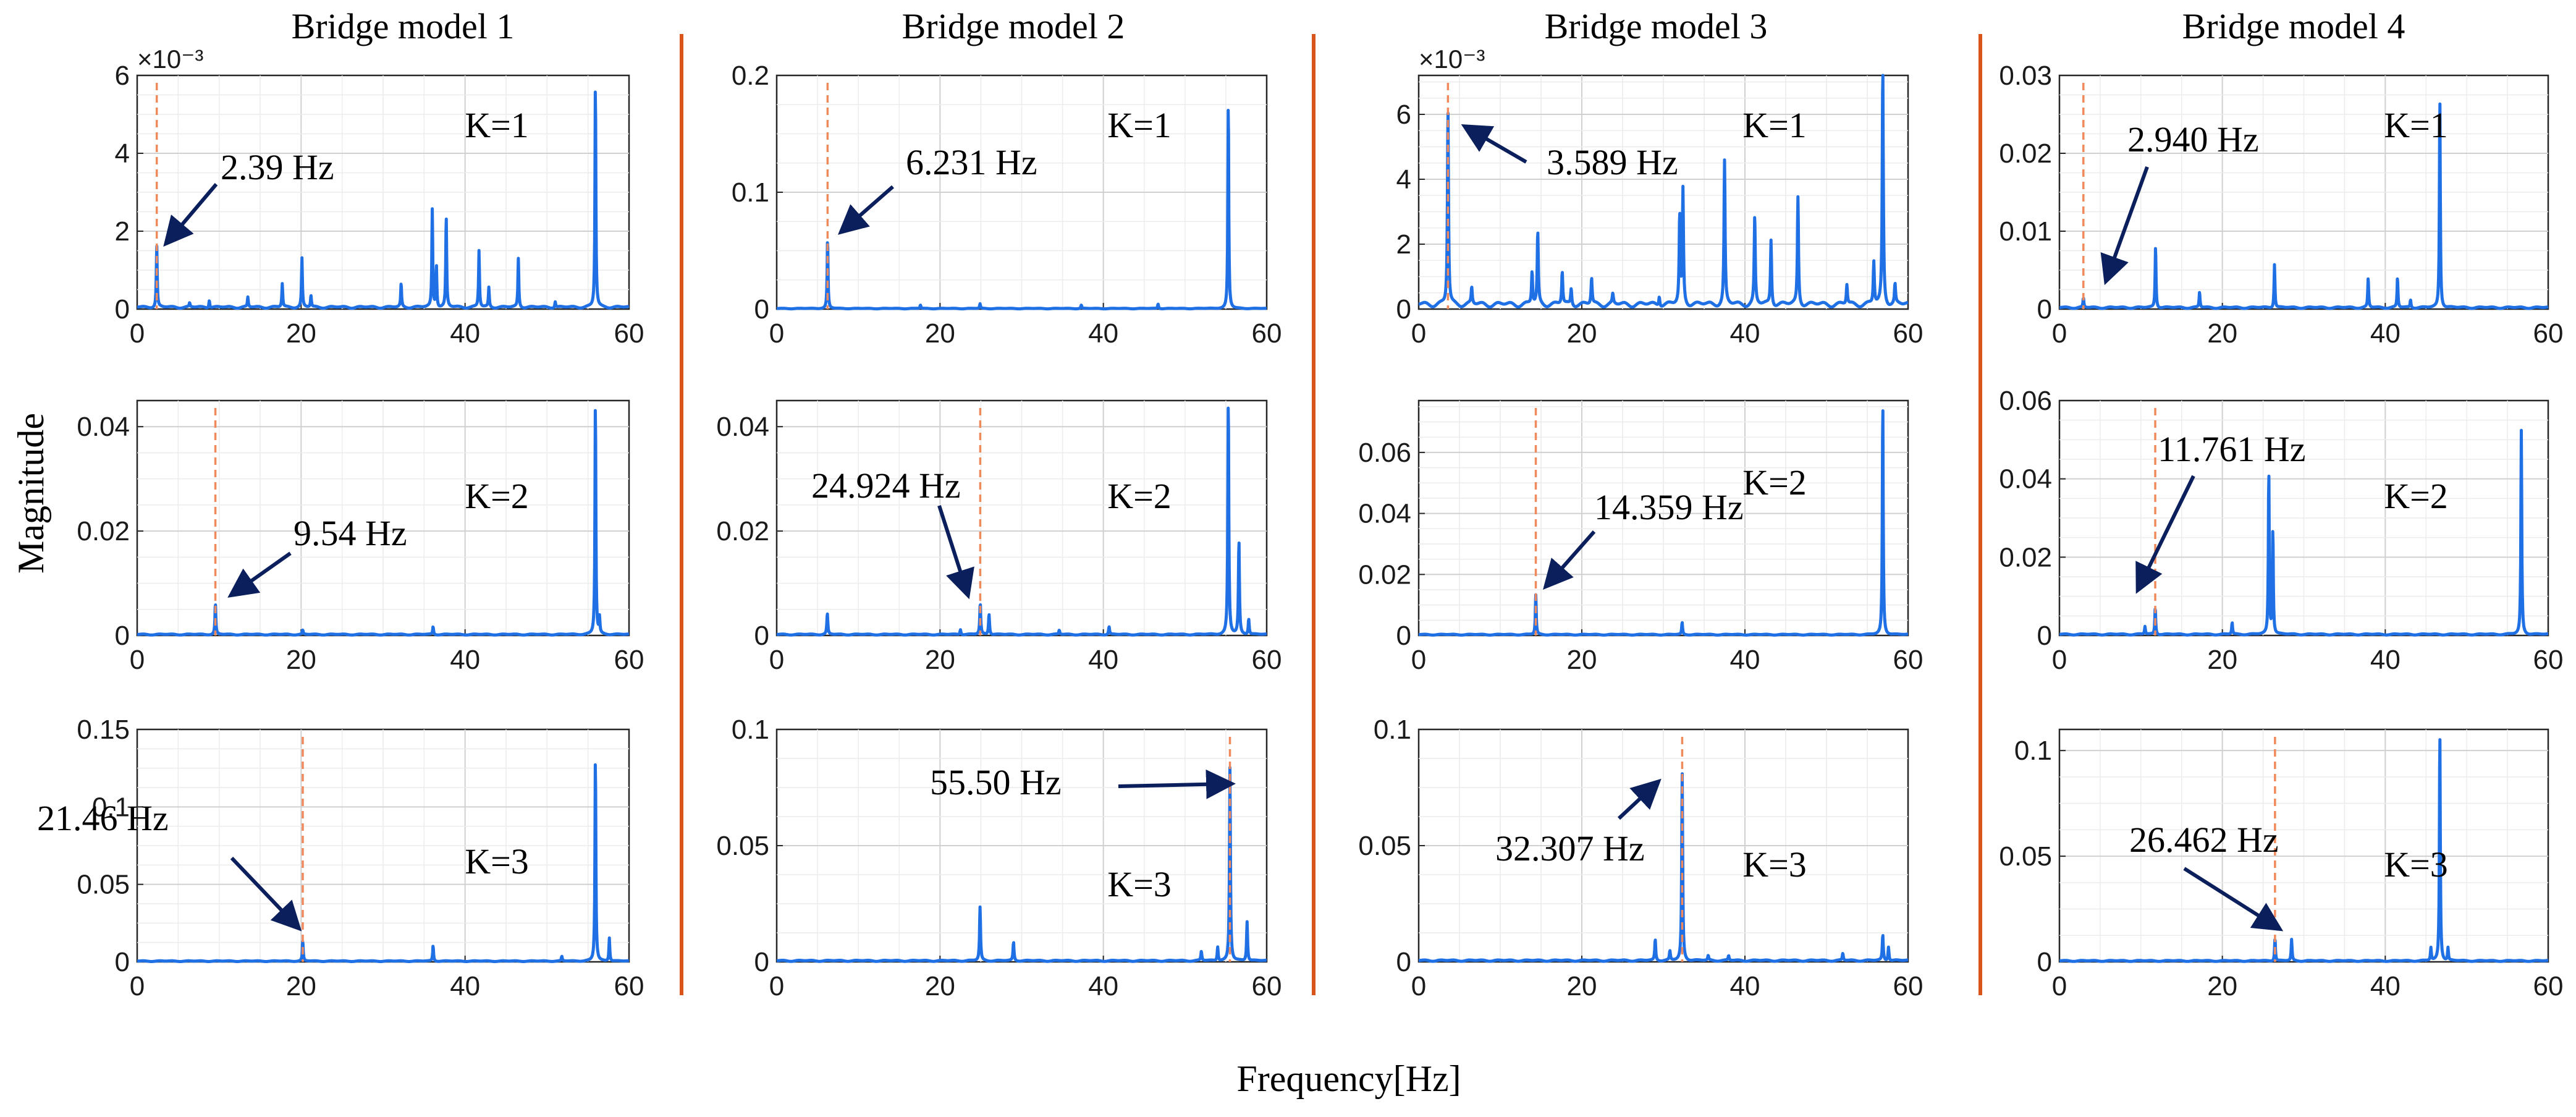  I want to click on column-title-4: Bridge model 4, so click(2293, 26).